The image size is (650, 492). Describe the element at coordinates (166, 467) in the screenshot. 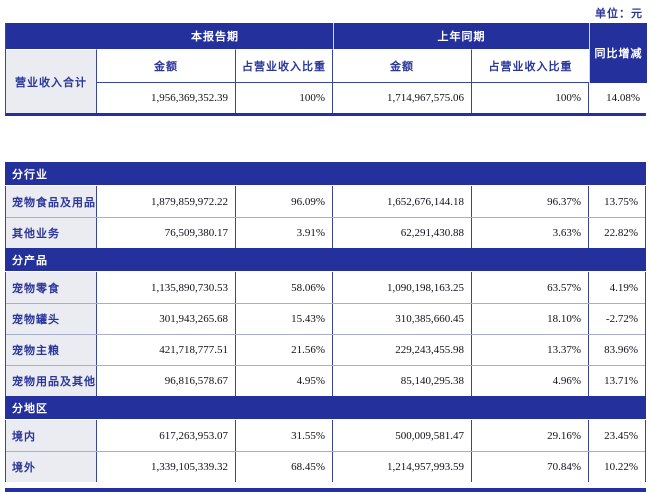

I see `current-amount-cell: 1,339,105,339.32` at that location.